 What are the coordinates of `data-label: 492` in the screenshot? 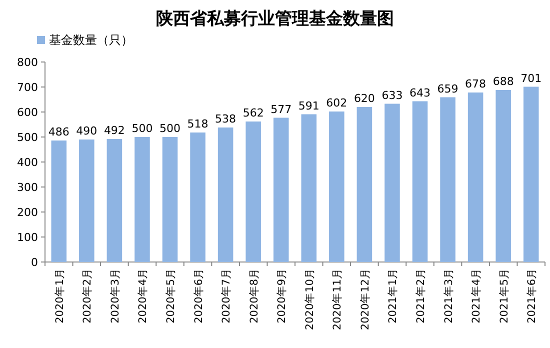 It's located at (114, 130).